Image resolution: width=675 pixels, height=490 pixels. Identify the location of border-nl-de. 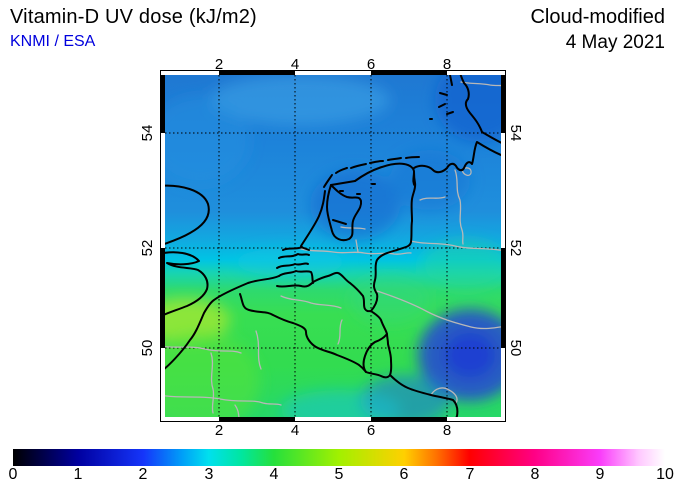
(393, 241).